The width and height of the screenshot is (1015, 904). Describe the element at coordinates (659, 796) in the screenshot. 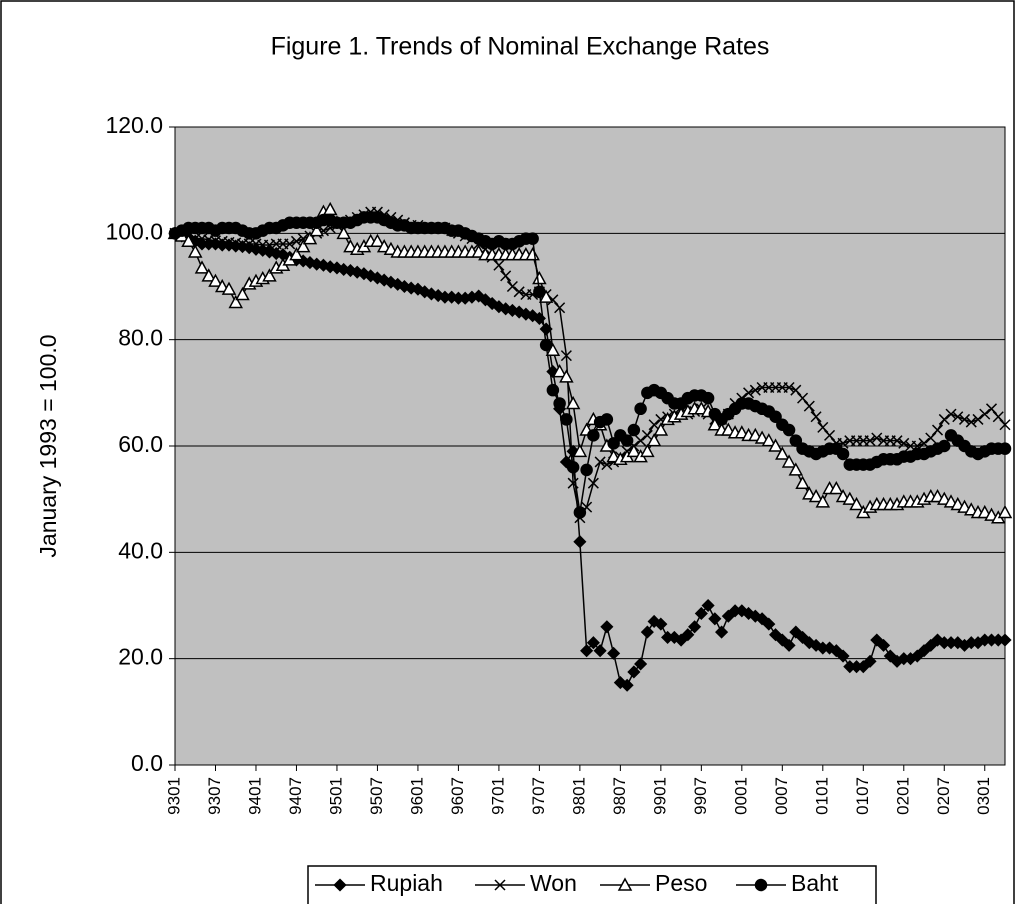

I see `x-tick-label: 9901` at that location.